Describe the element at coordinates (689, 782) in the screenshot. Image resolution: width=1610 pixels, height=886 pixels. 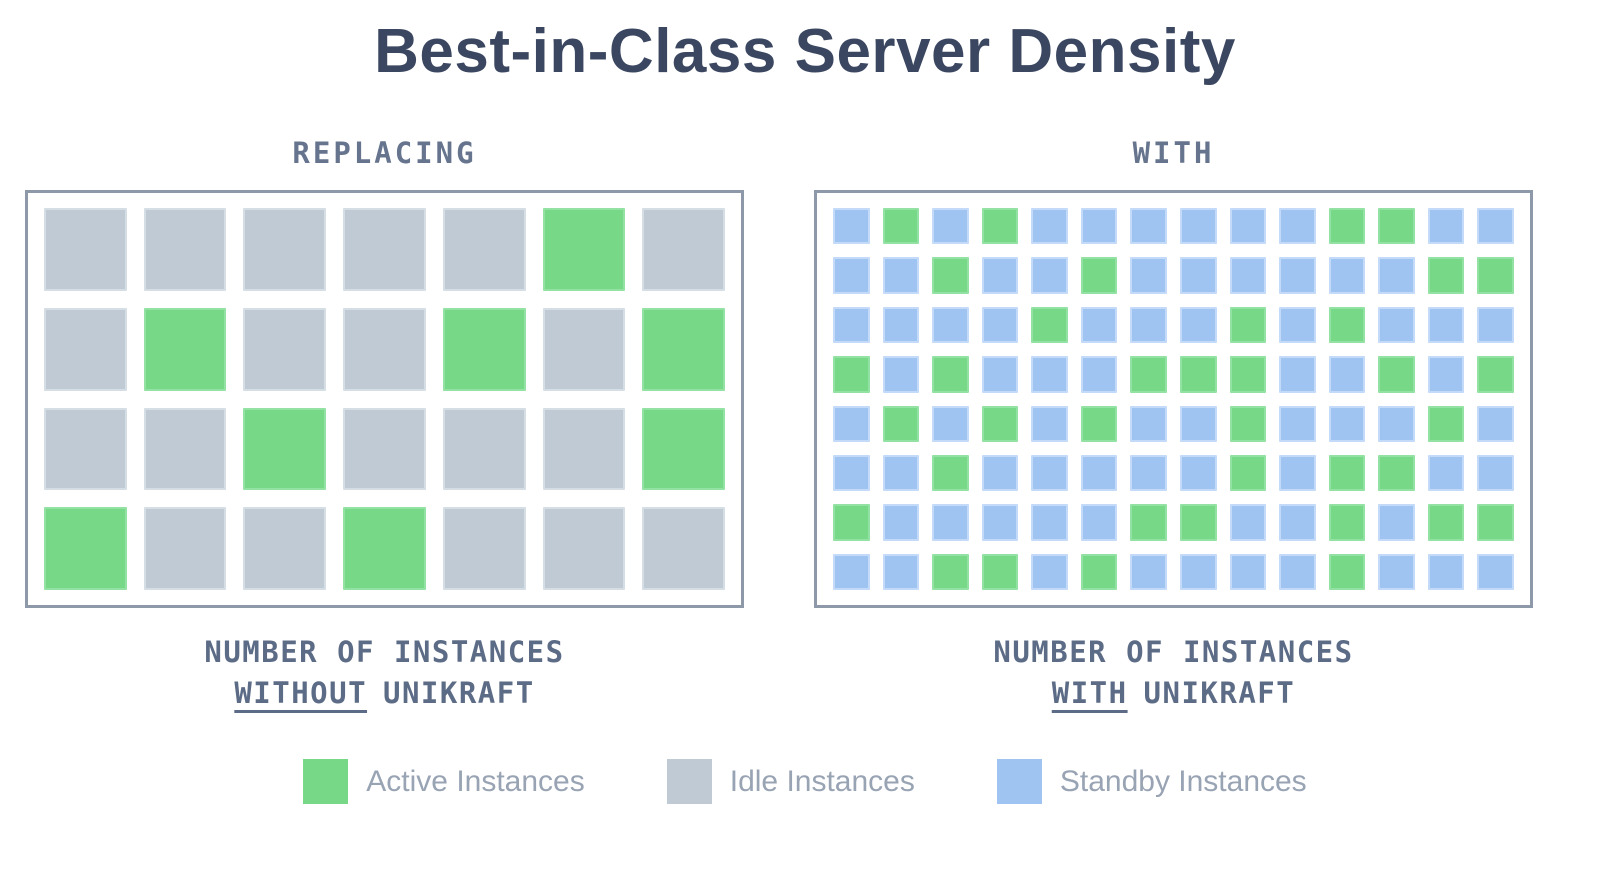
I see `idle-legend-swatch` at that location.